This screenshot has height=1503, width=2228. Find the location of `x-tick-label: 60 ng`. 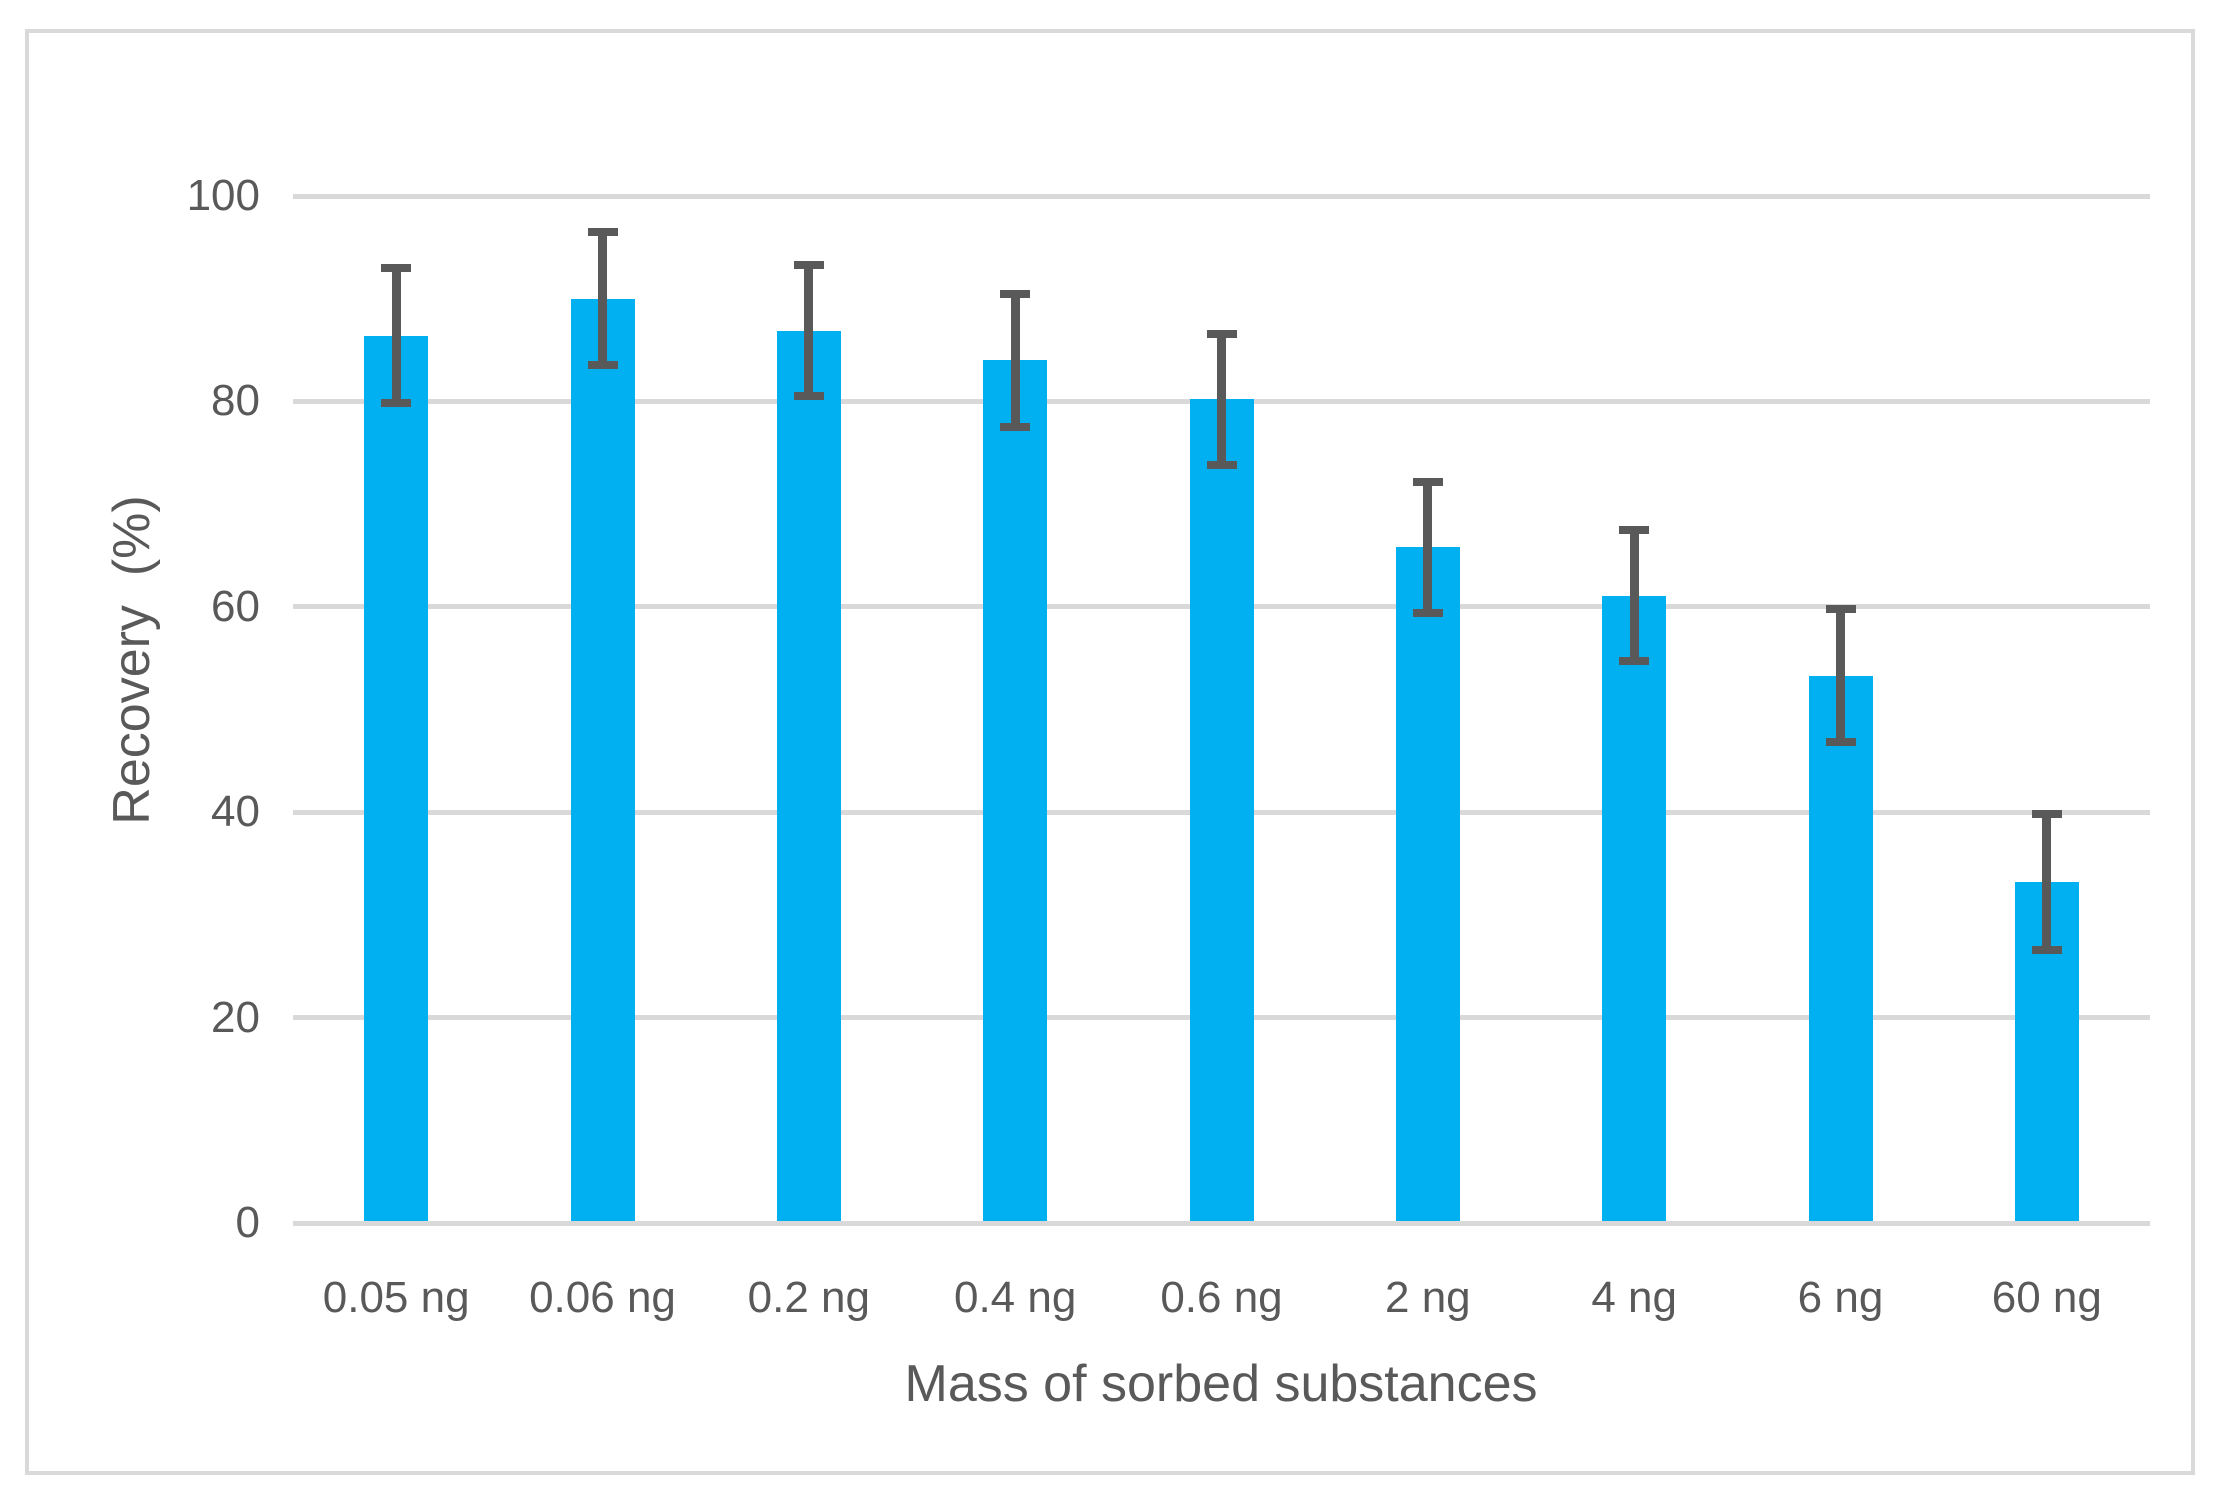

x-tick-label: 60 ng is located at coordinates (2046, 1297).